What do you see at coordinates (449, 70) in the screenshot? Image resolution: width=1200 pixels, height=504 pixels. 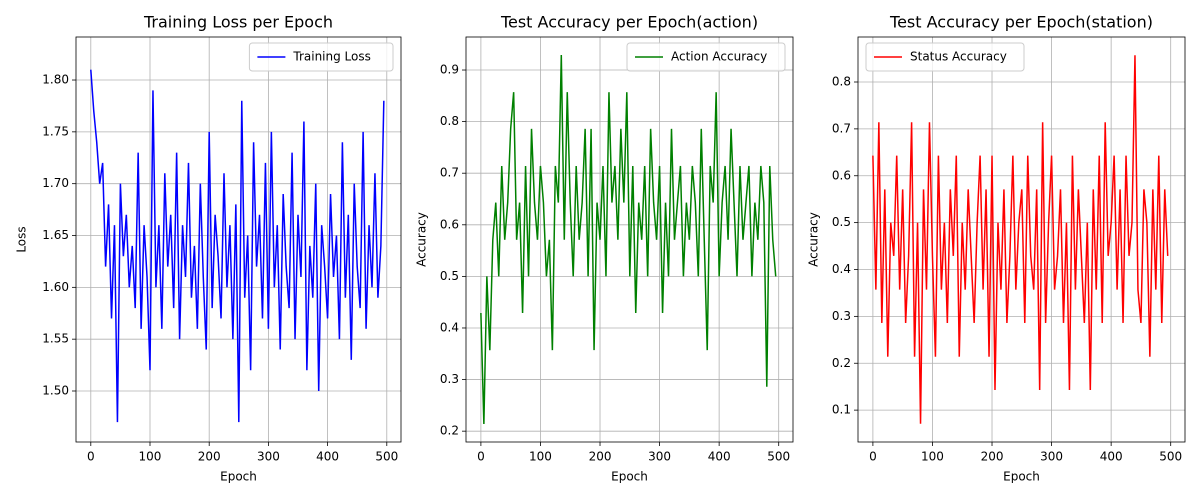 I see `y-tick-label: 0.9` at bounding box center [449, 70].